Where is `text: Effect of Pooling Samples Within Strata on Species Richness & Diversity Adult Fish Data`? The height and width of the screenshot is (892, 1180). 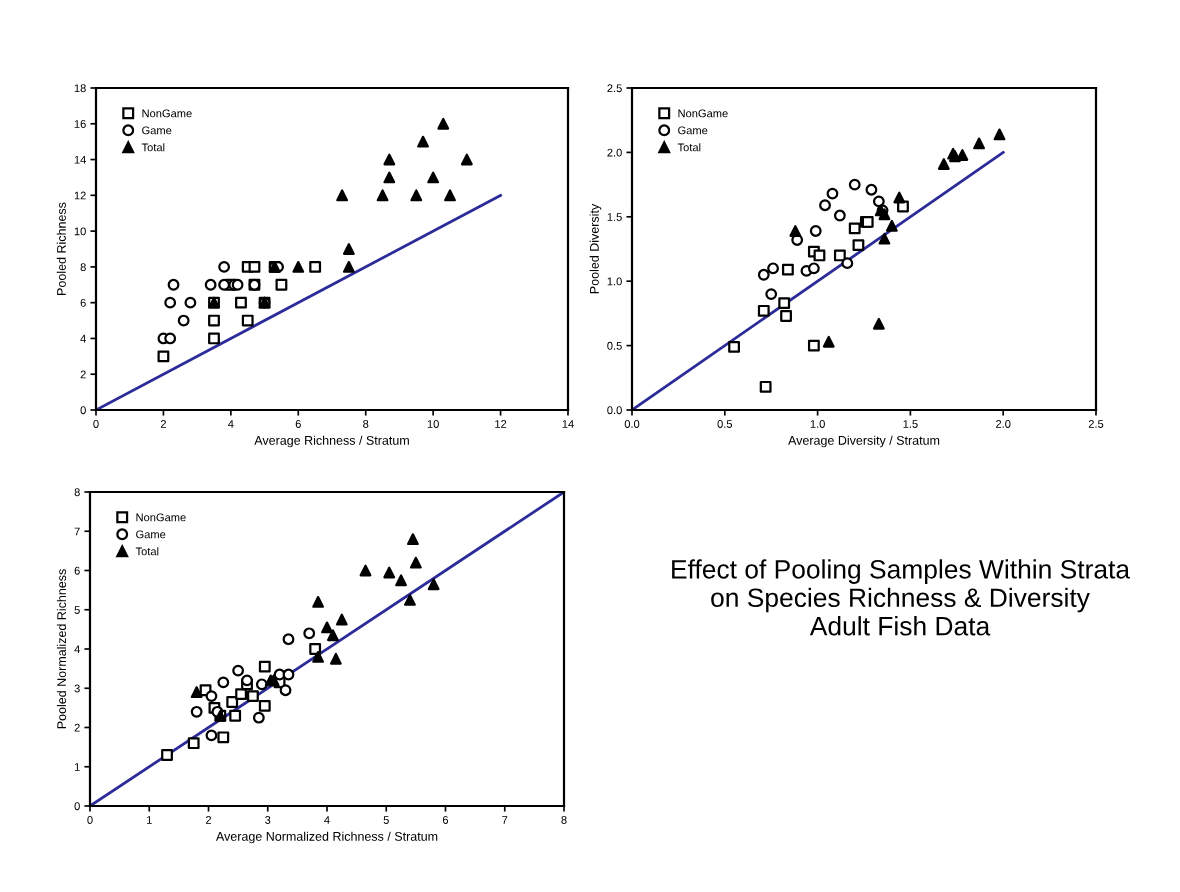
text: Effect of Pooling Samples Within Strata on Species Richness & Diversity Adult Fish Data is located at coordinates (901, 597).